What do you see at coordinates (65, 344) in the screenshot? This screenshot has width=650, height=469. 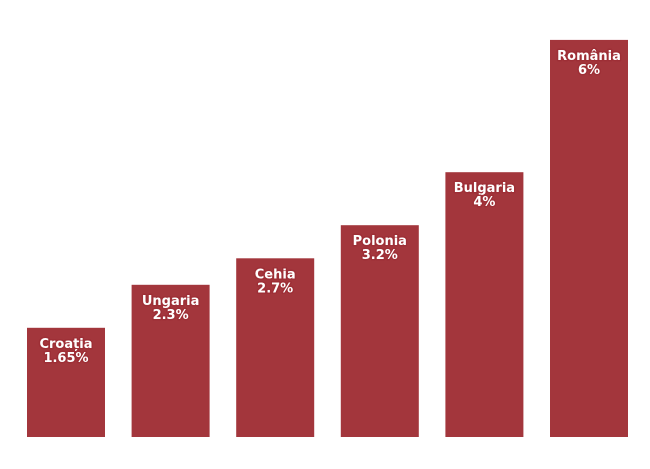 I see `bar-category-label: Croația` at bounding box center [65, 344].